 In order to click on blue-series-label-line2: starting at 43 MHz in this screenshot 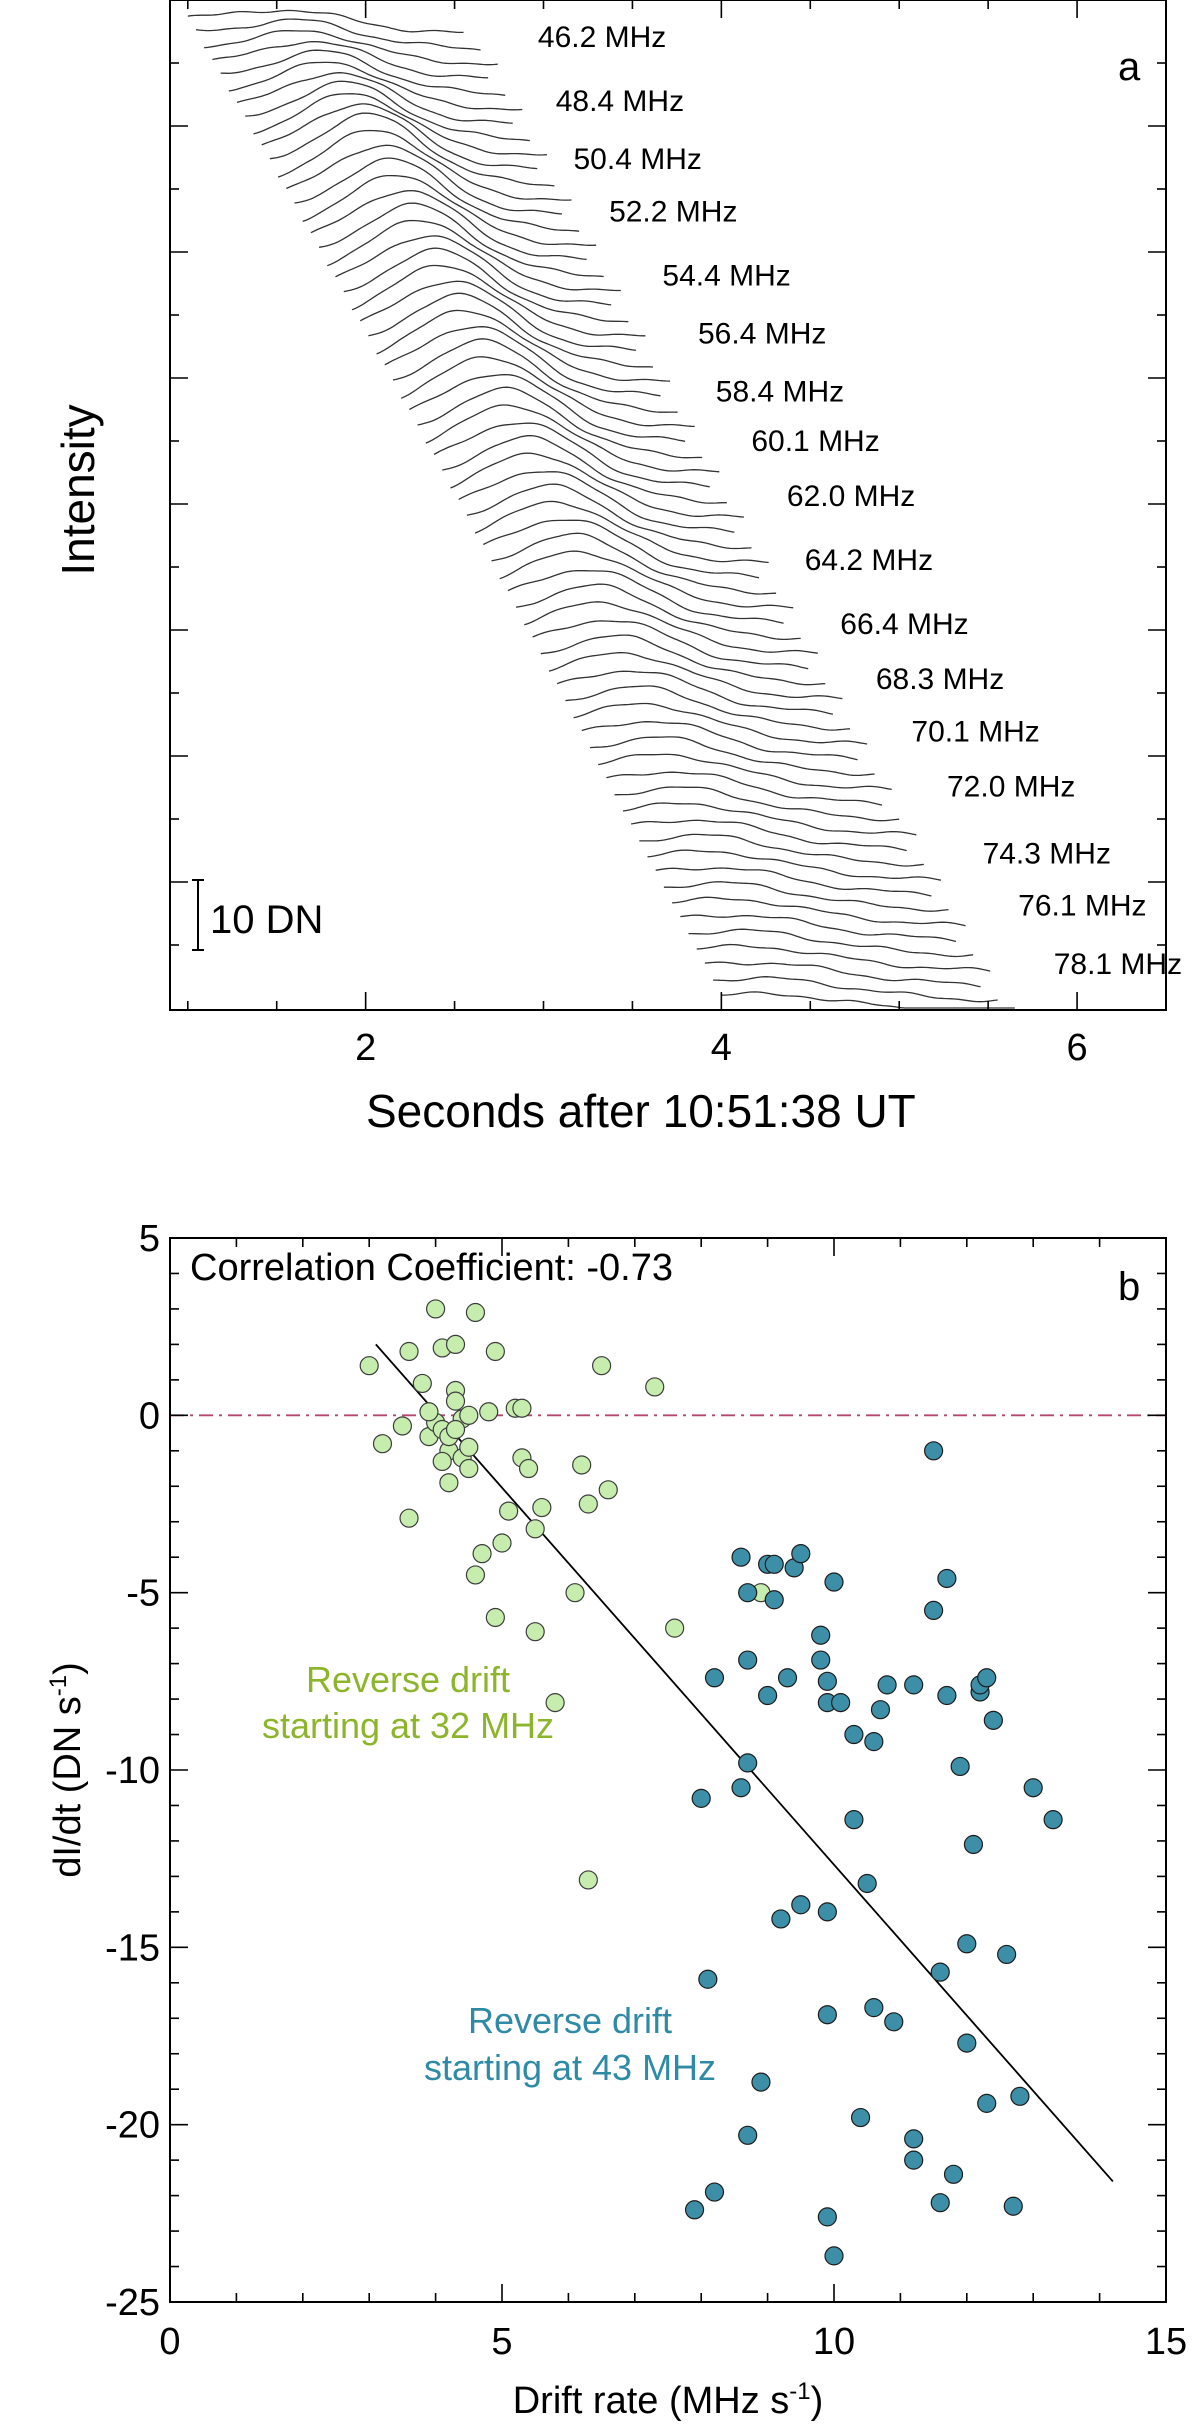, I will do `click(570, 2067)`.